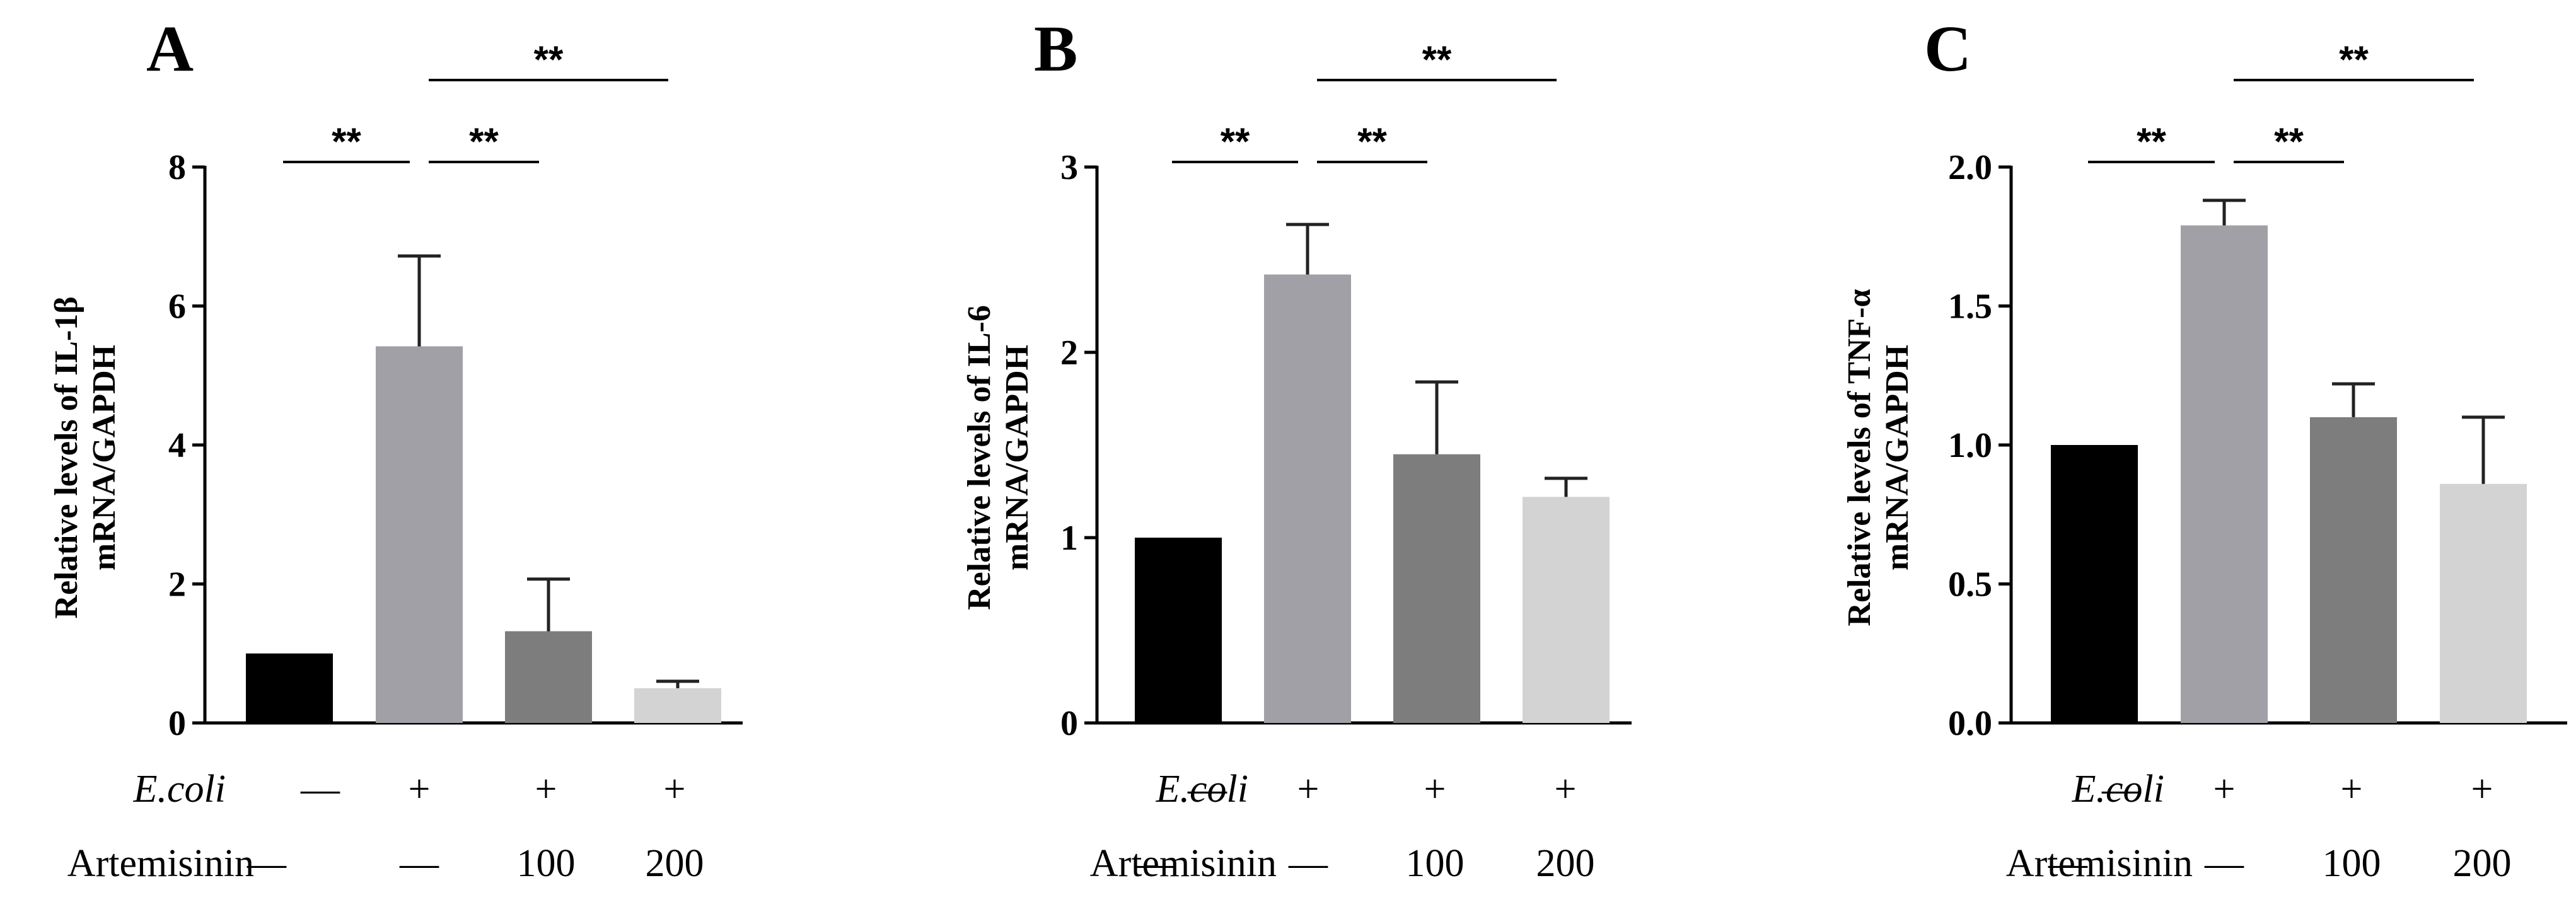  What do you see at coordinates (1970, 445) in the screenshot?
I see `y-tick-label: 1.0` at bounding box center [1970, 445].